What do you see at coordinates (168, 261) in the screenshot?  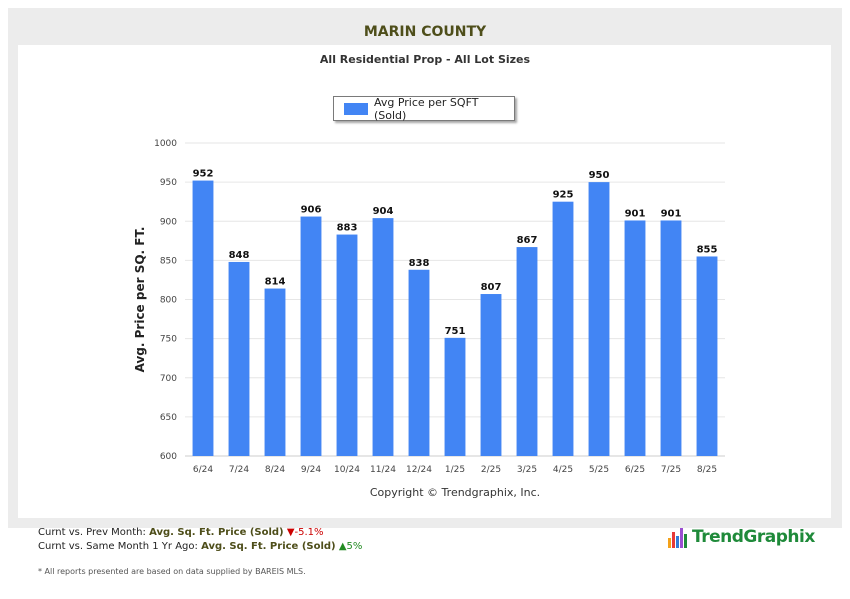 I see `y-tick-label: 850` at bounding box center [168, 261].